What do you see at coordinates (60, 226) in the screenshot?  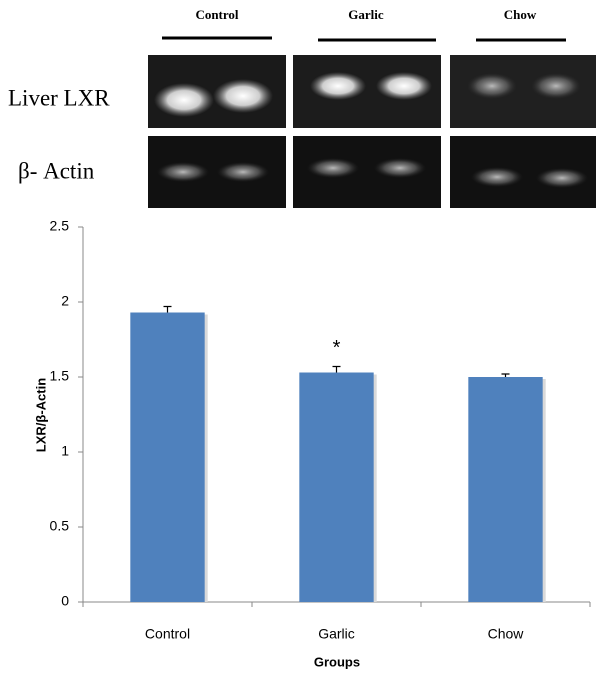 I see `y-tick-label: 2.5` at bounding box center [60, 226].